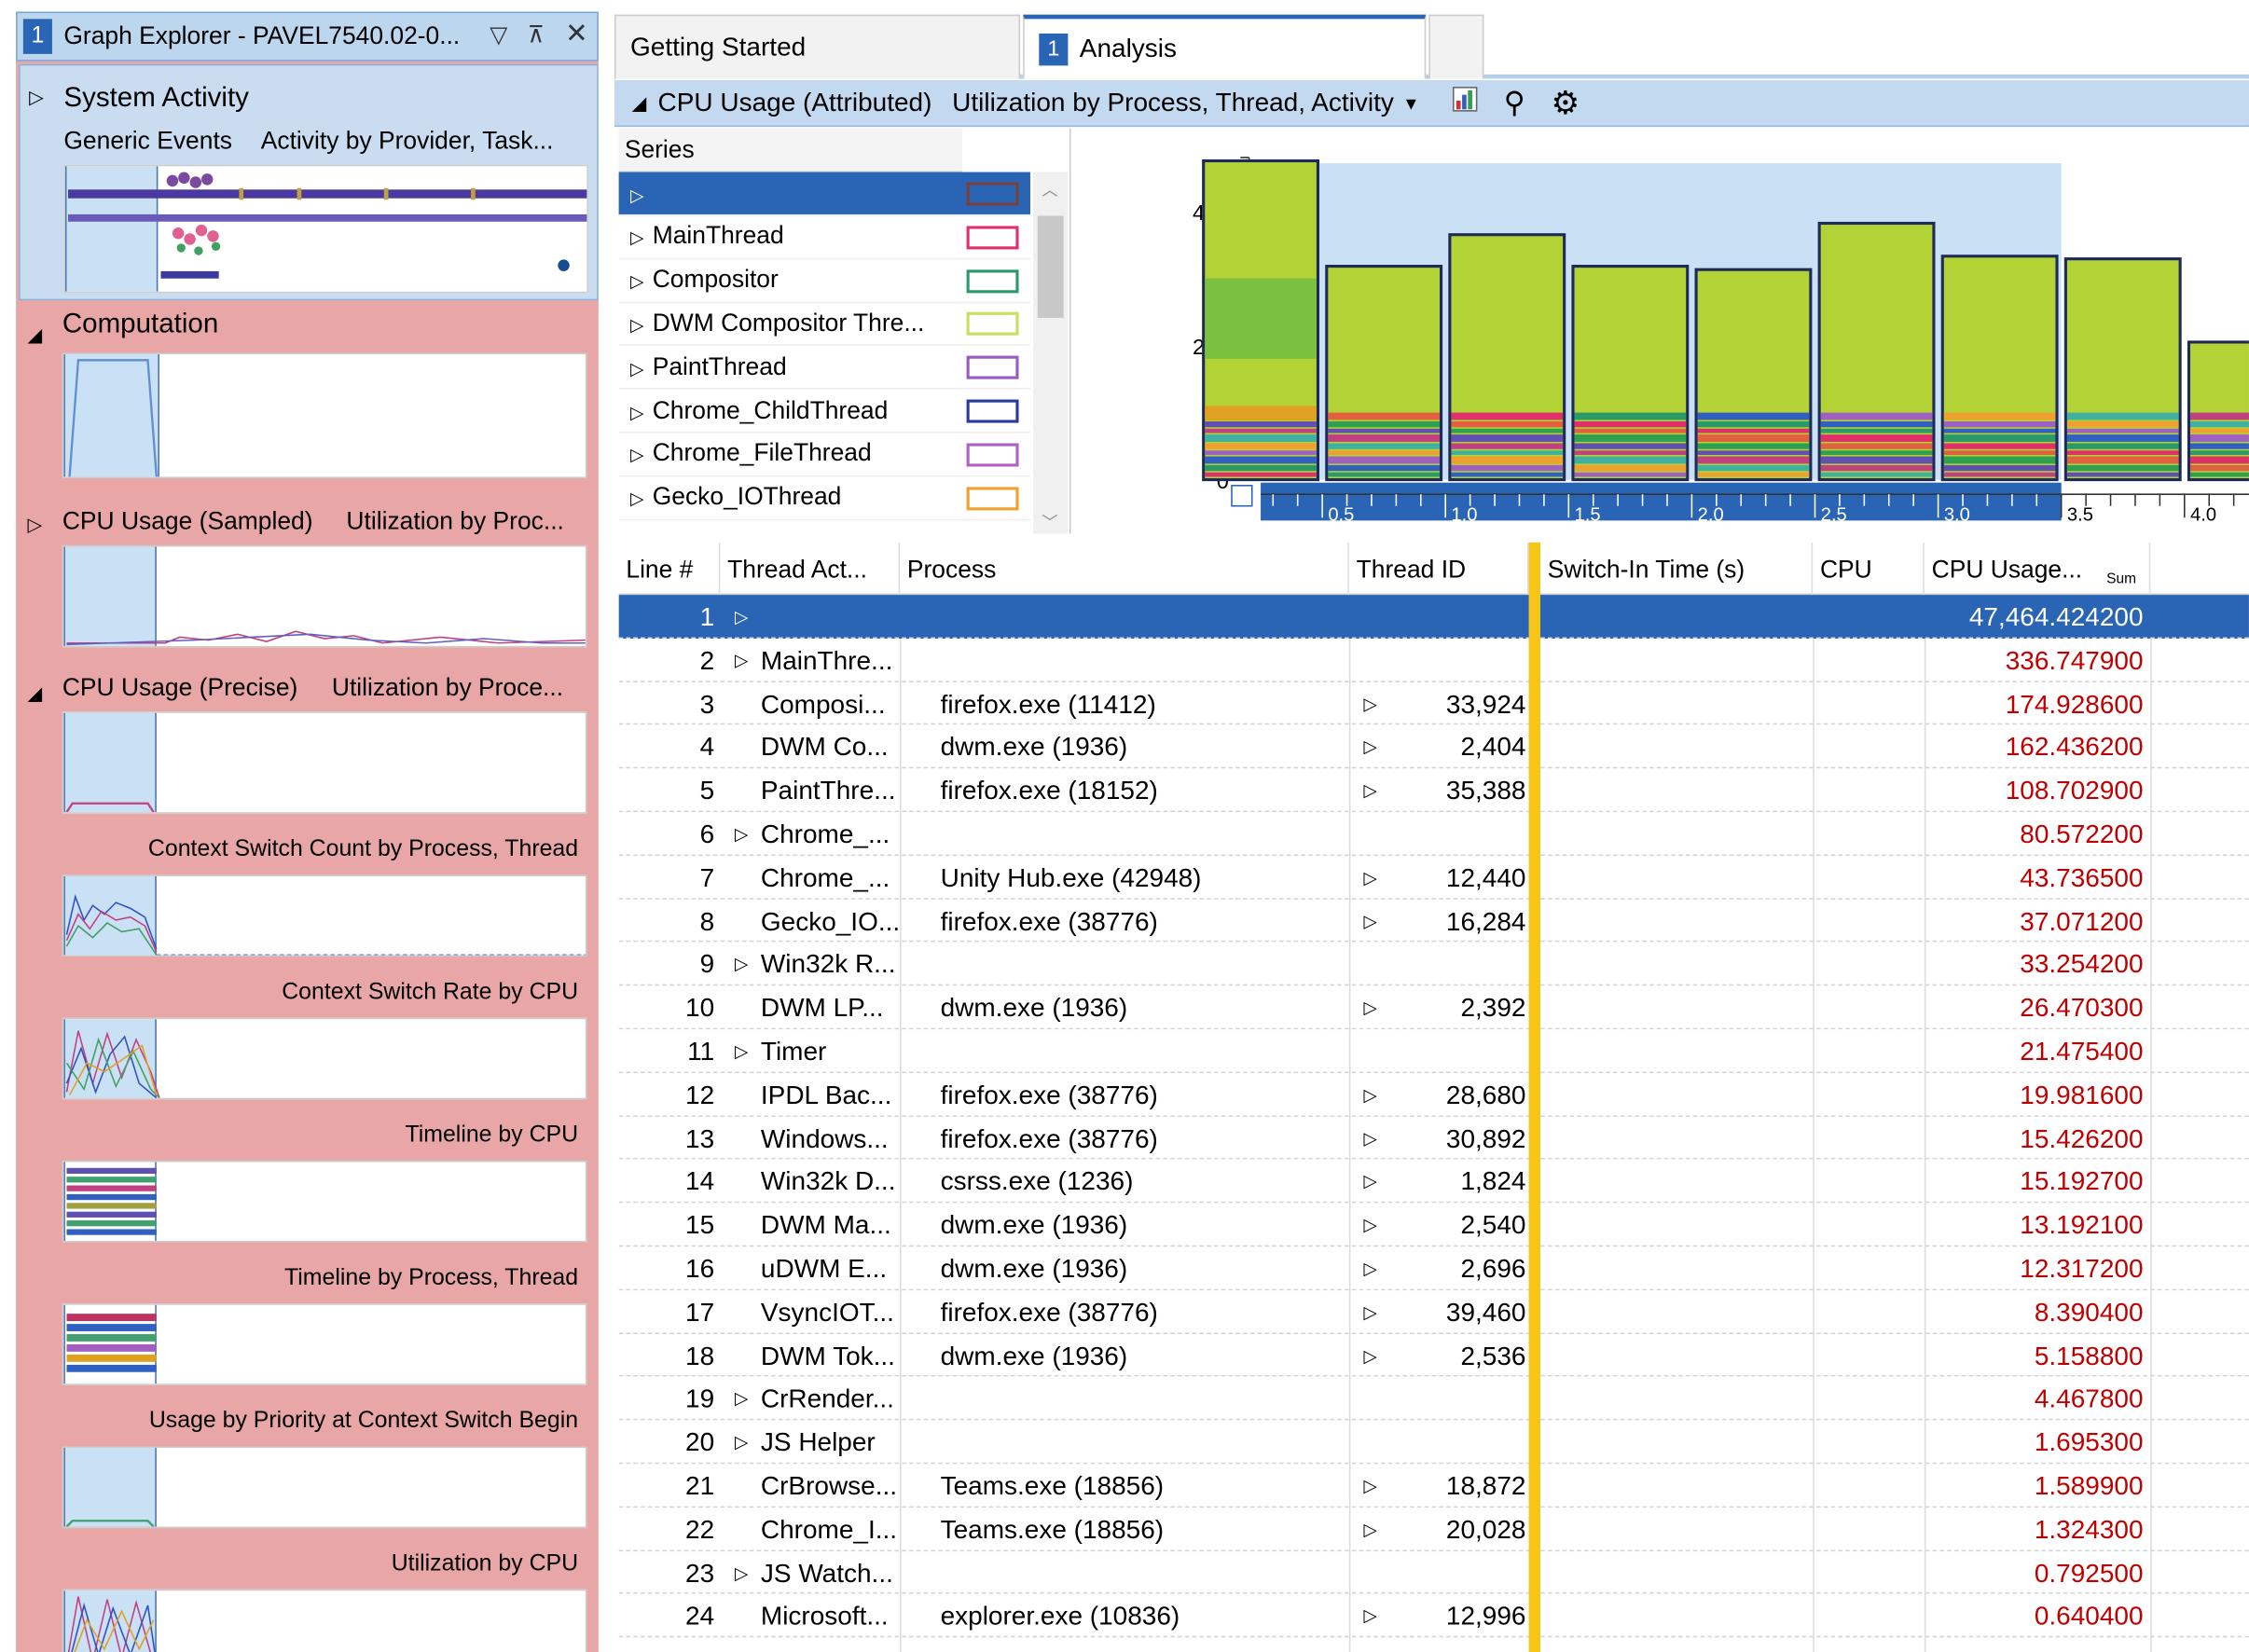 This screenshot has width=2249, height=1652. Describe the element at coordinates (824, 498) in the screenshot. I see `series-item: ▷ Gecko_IOThread` at that location.